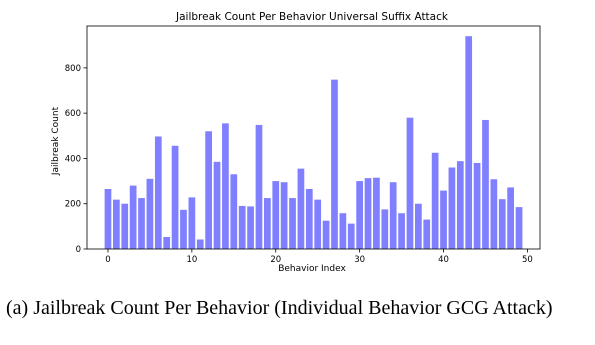 This screenshot has width=595, height=345. Describe the element at coordinates (73, 205) in the screenshot. I see `y-tick-label-200: 200` at that location.